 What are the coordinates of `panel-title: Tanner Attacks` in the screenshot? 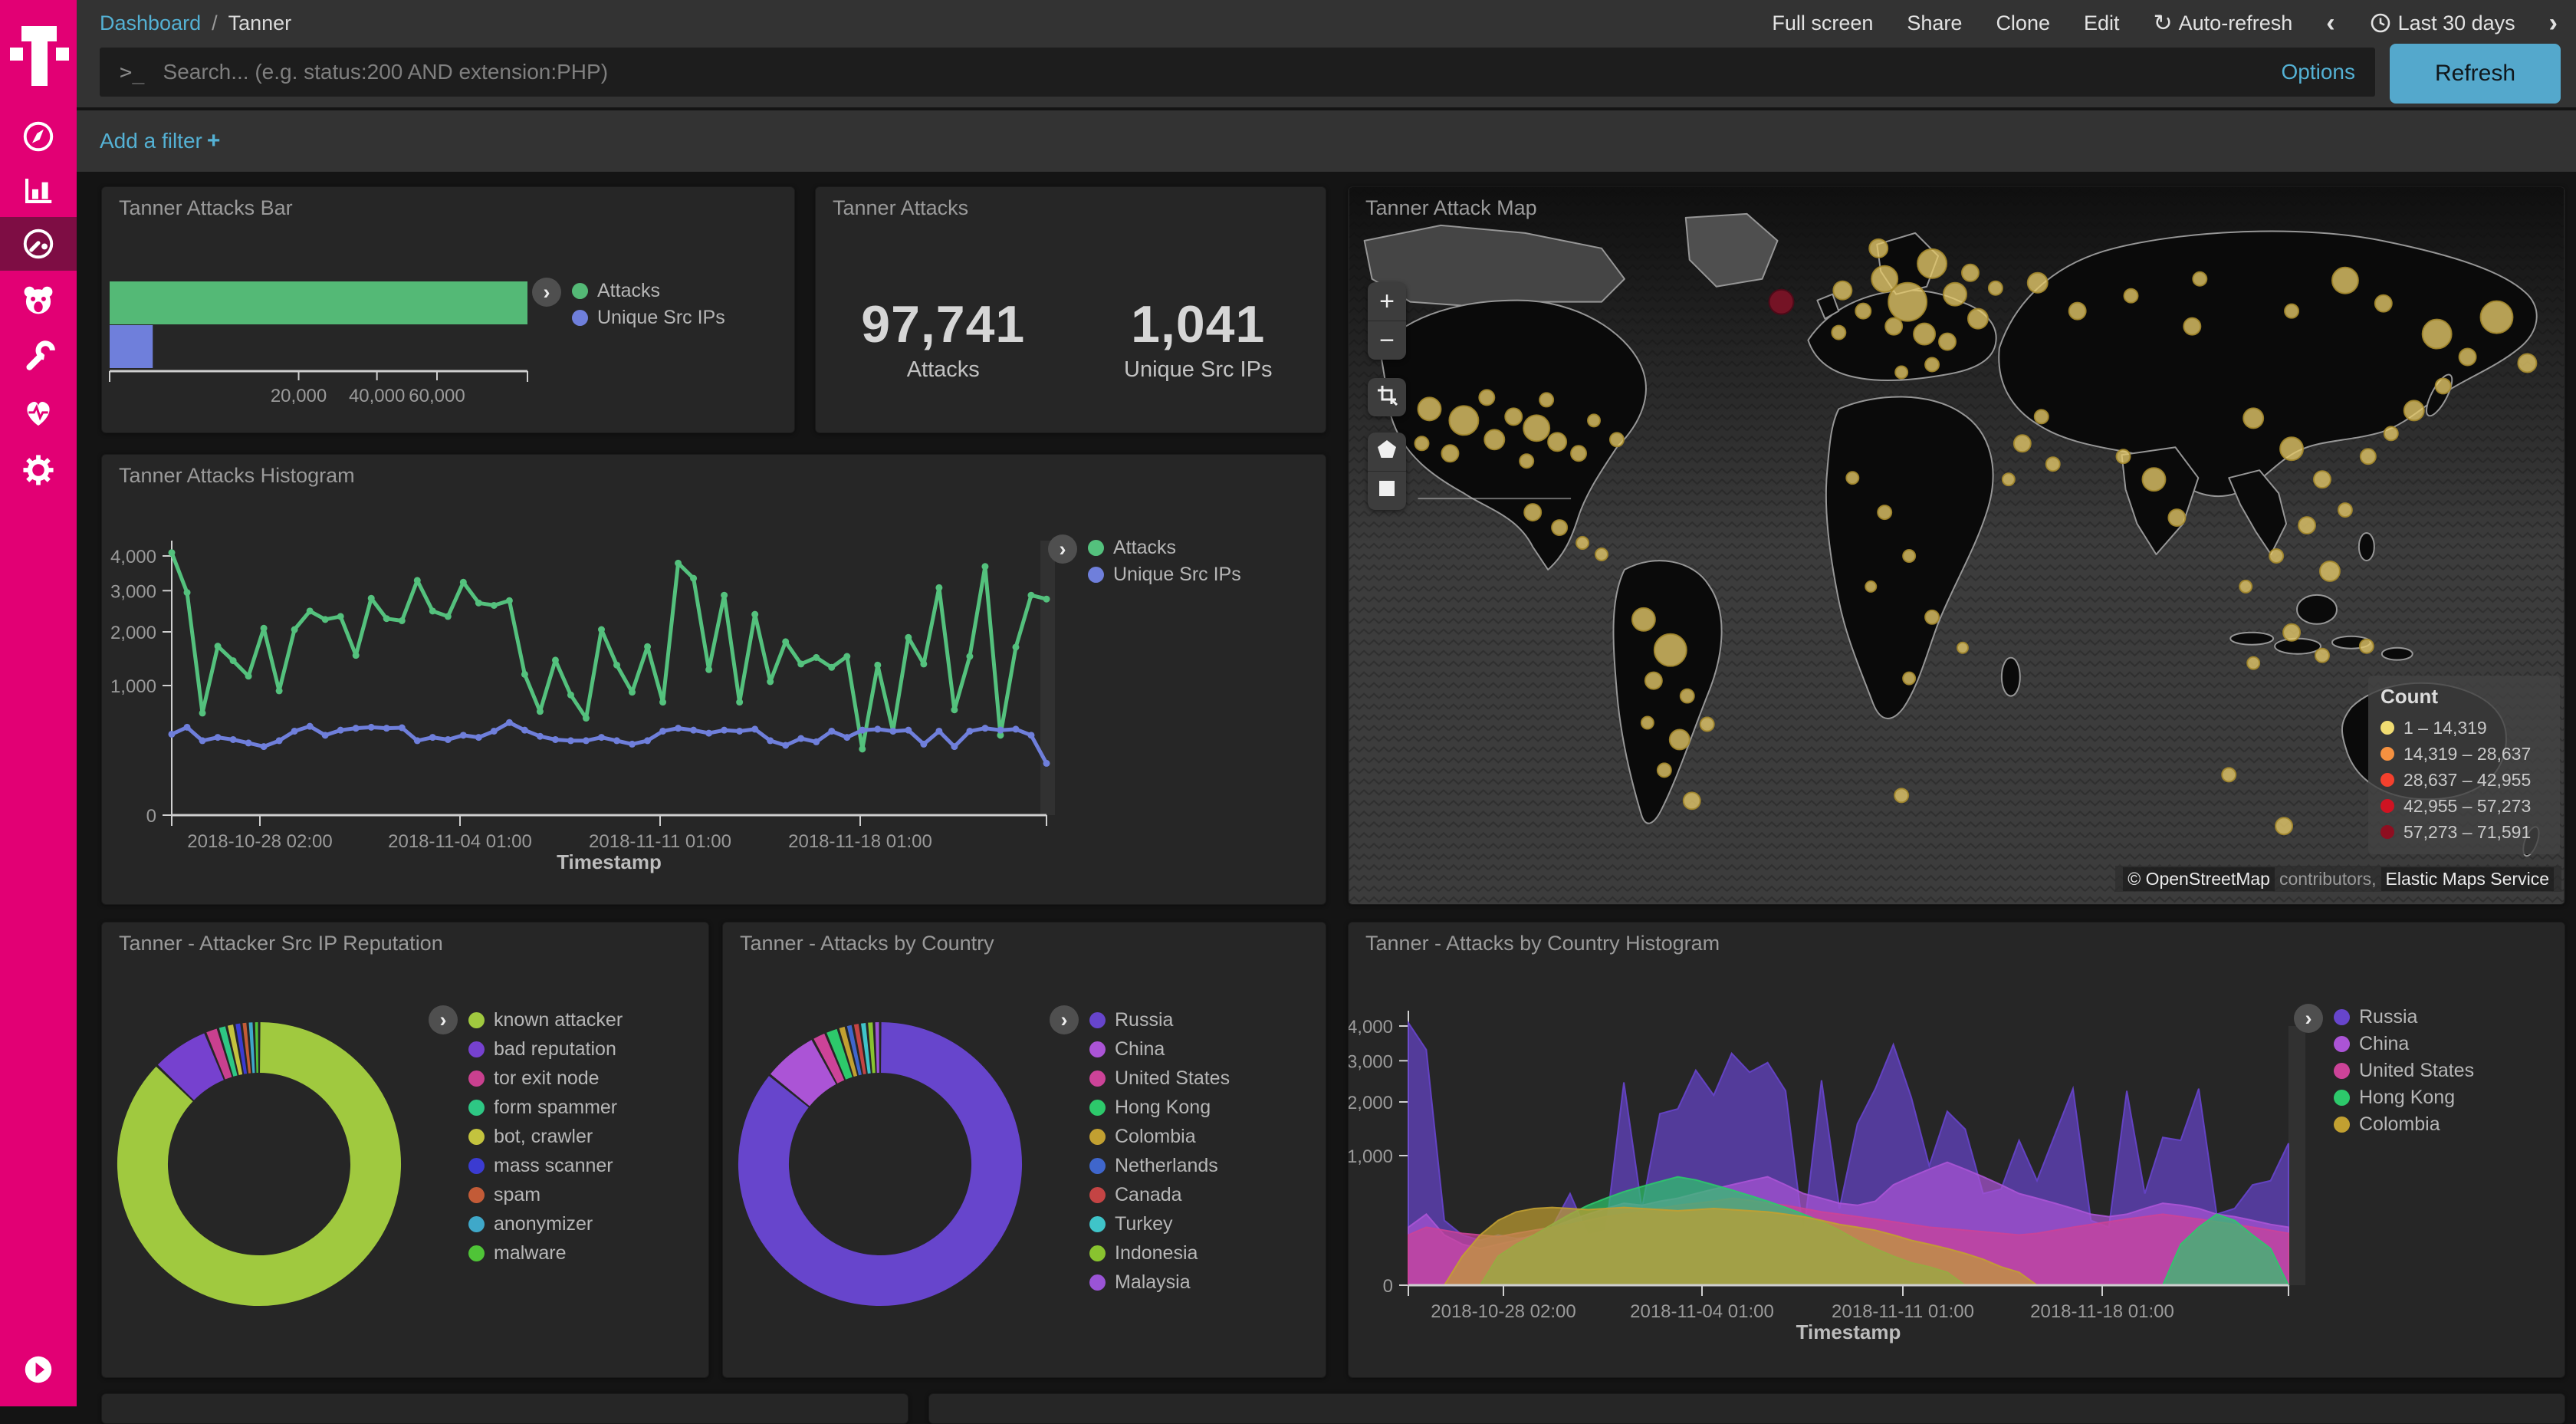 It's located at (901, 208).